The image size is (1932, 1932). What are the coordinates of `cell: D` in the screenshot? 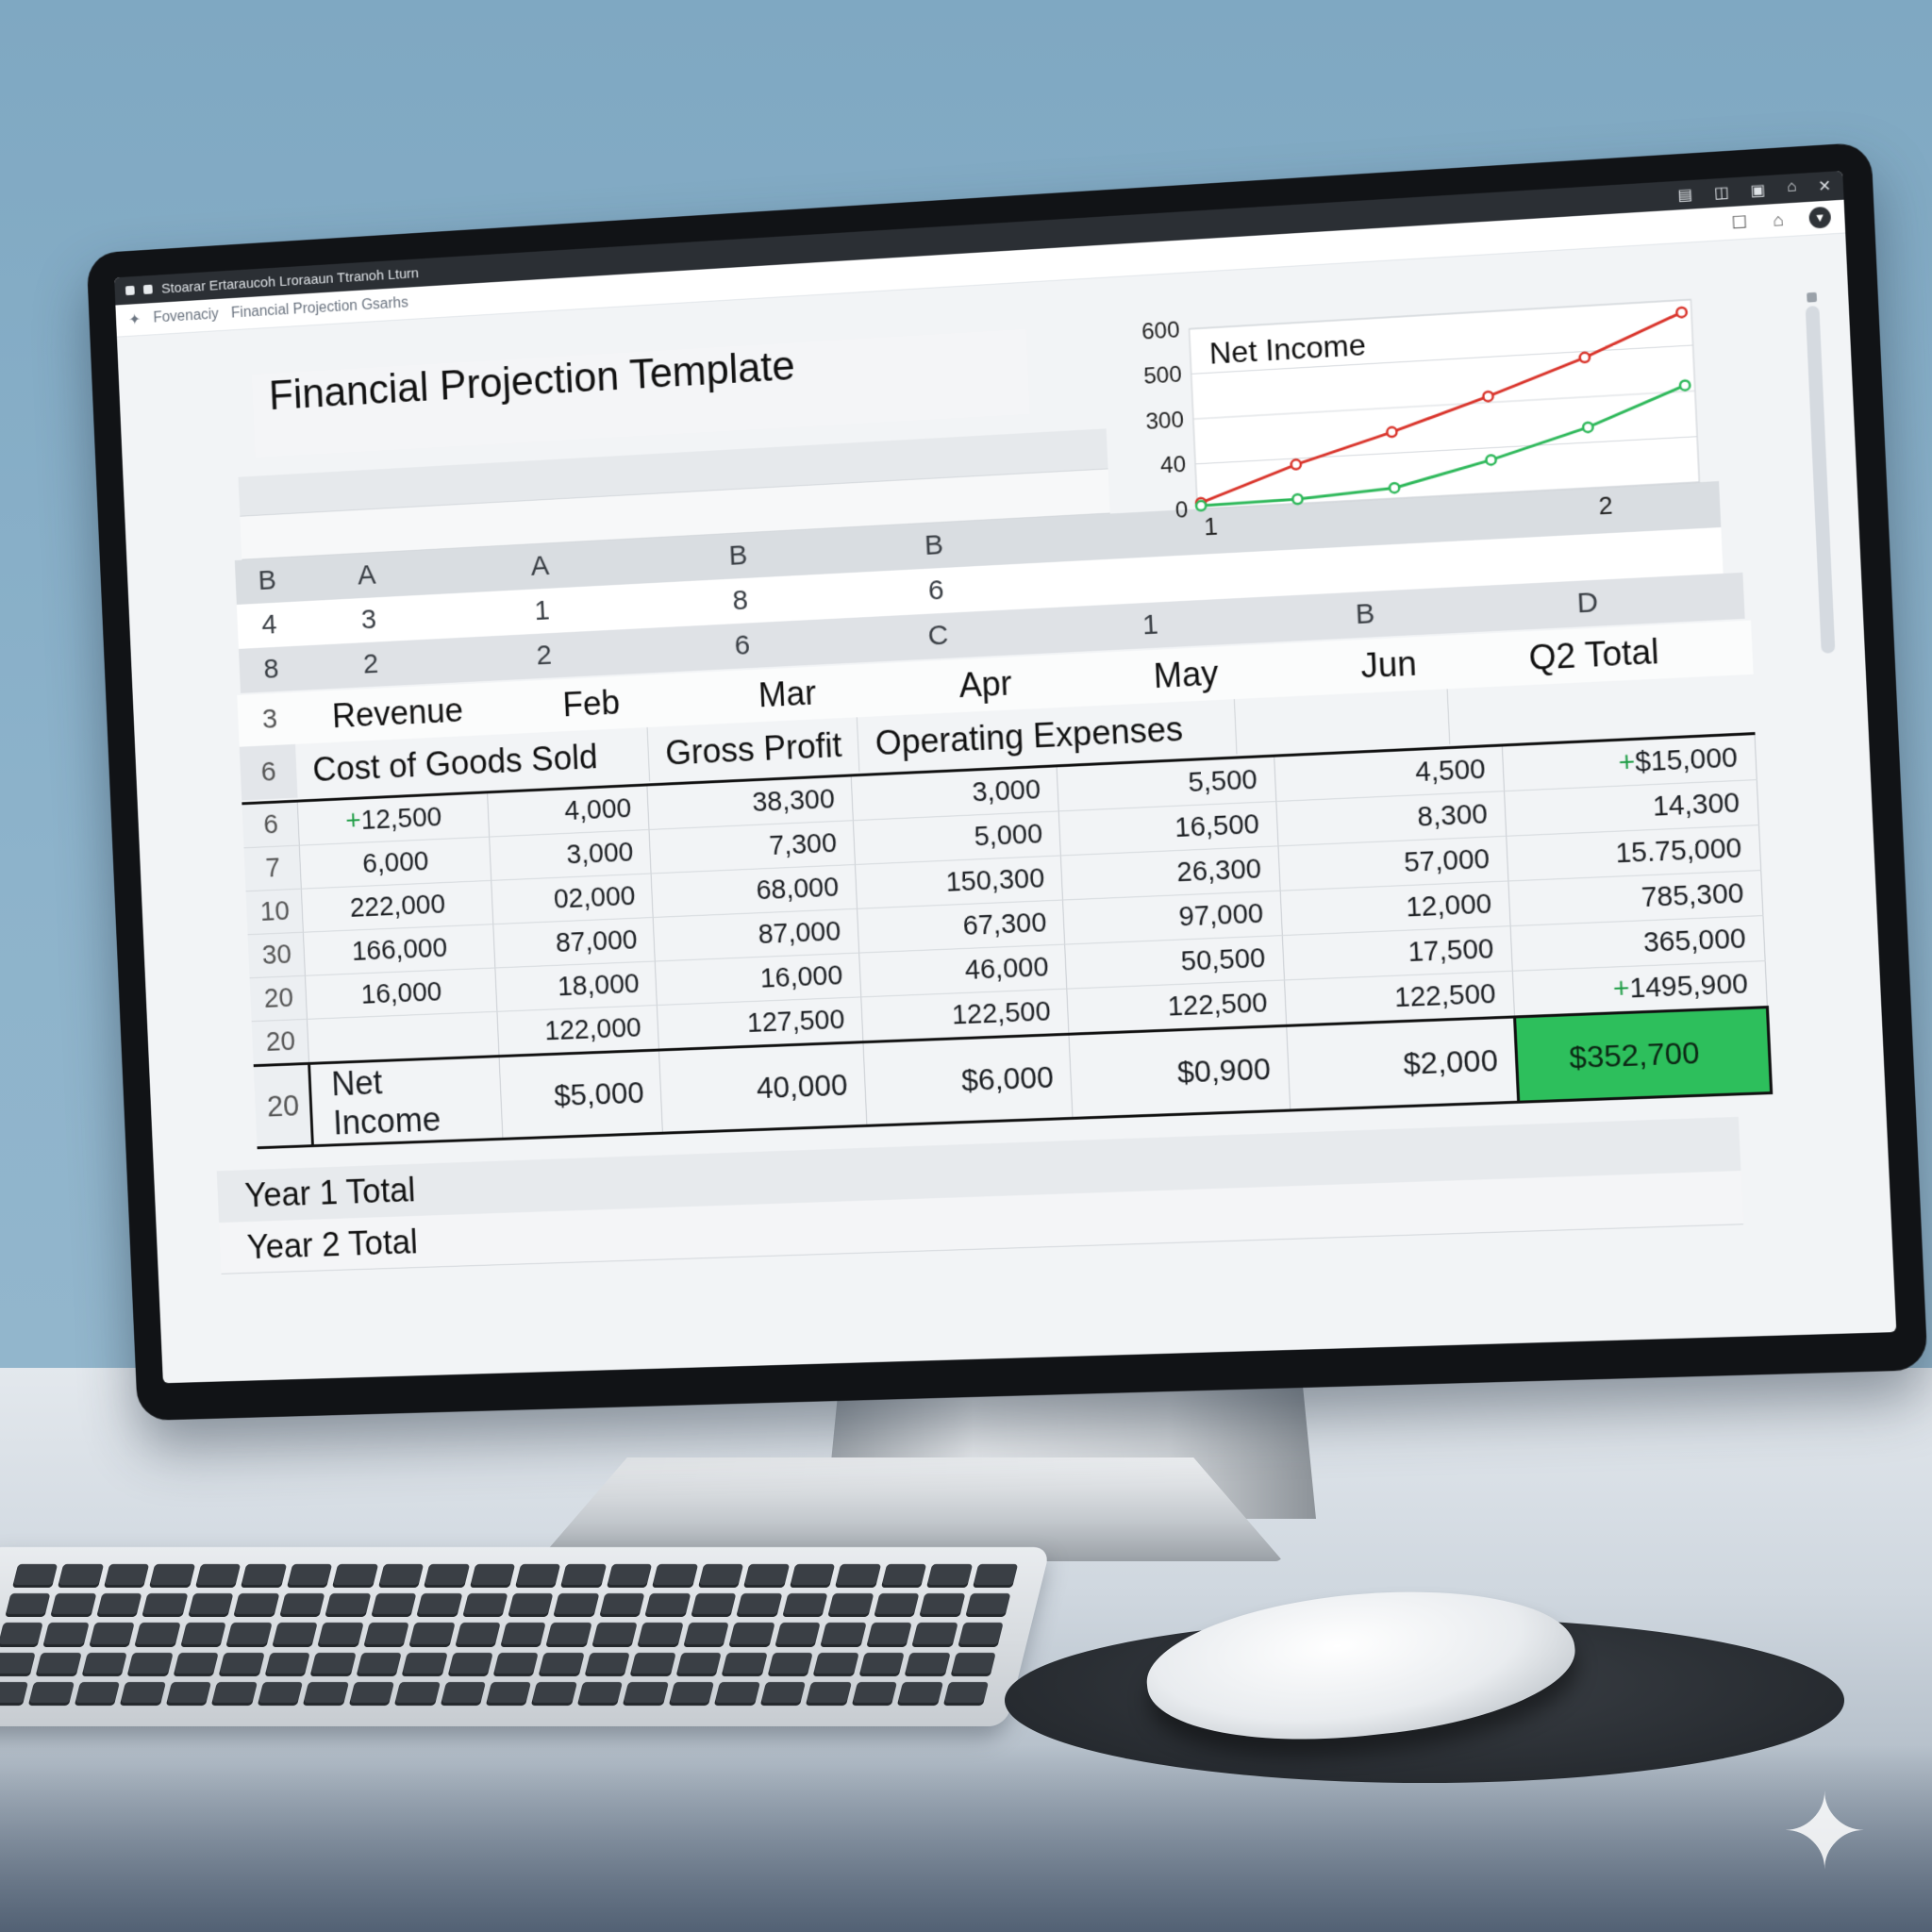 It's located at (1587, 603).